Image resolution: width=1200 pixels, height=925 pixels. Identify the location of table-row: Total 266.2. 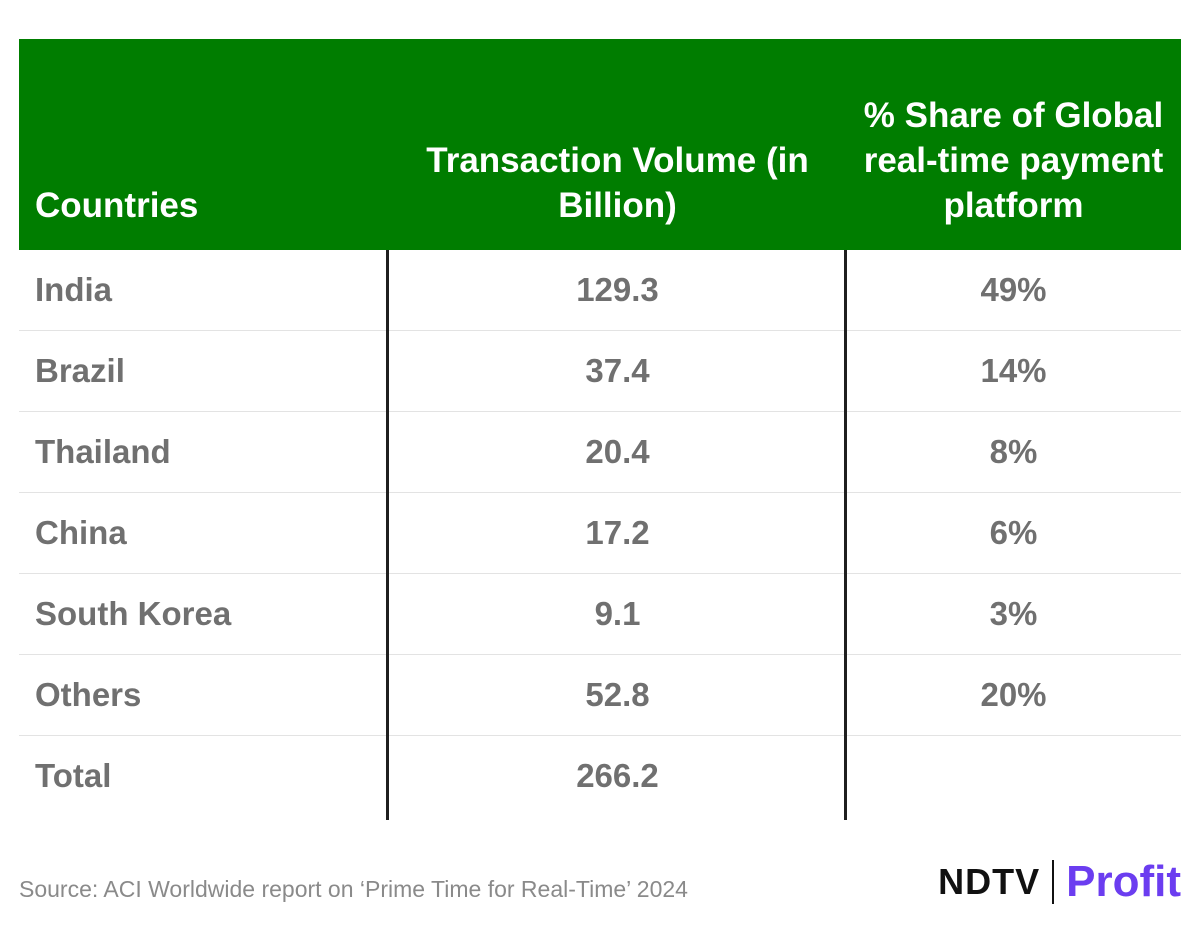
(600, 775).